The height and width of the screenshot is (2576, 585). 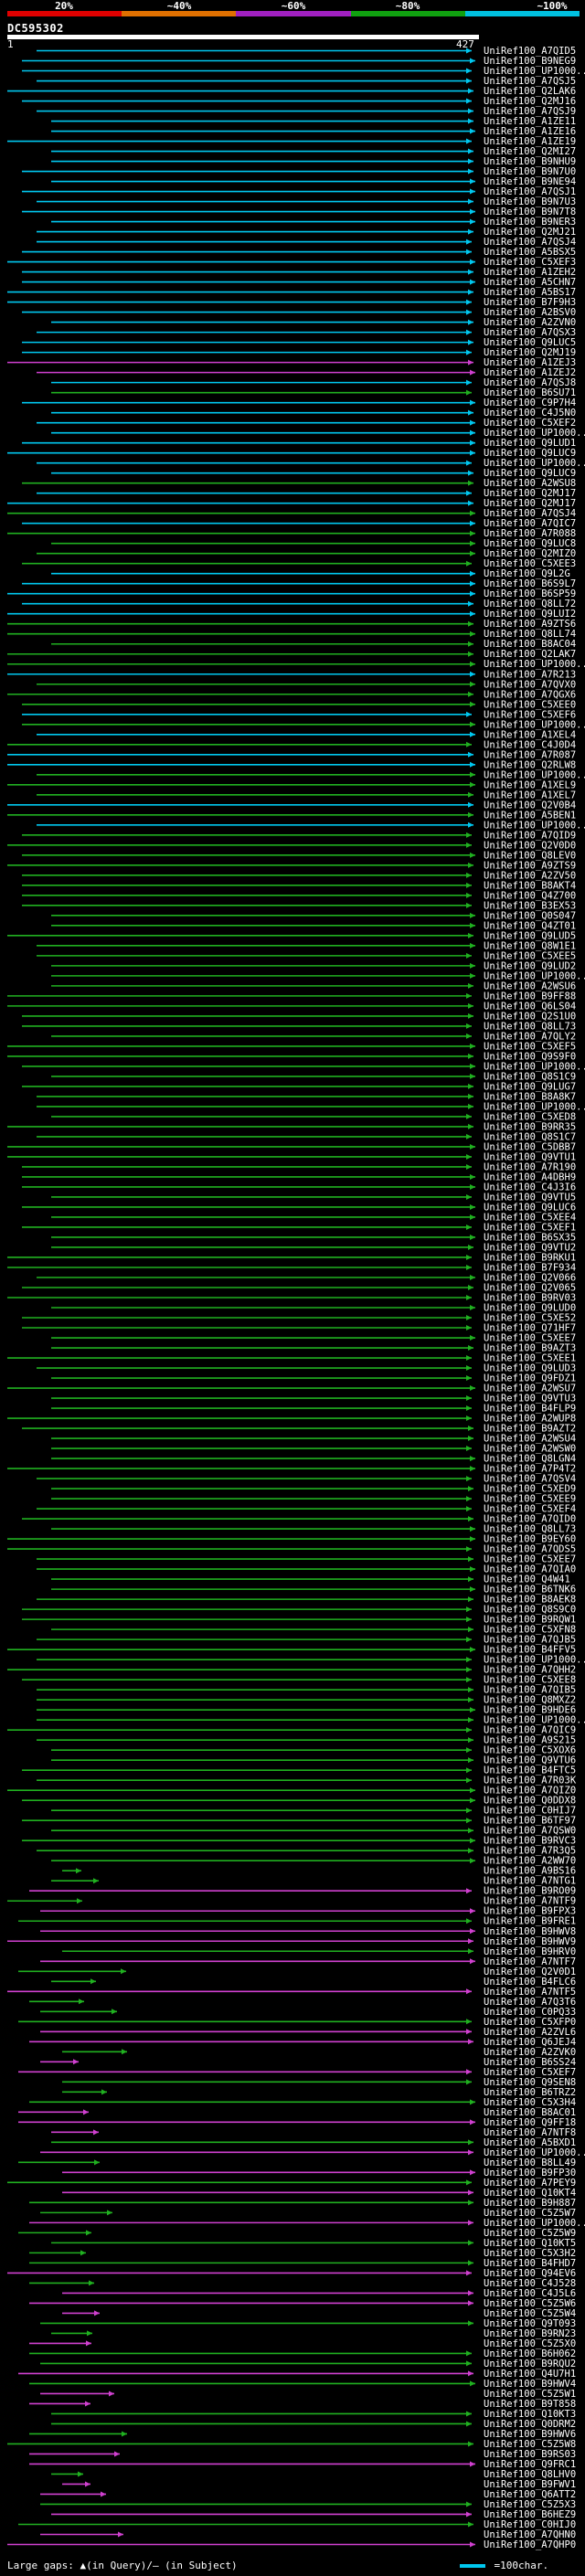 I want to click on hit-row: UniRef100_A7R03K, so click(x=307, y=1781).